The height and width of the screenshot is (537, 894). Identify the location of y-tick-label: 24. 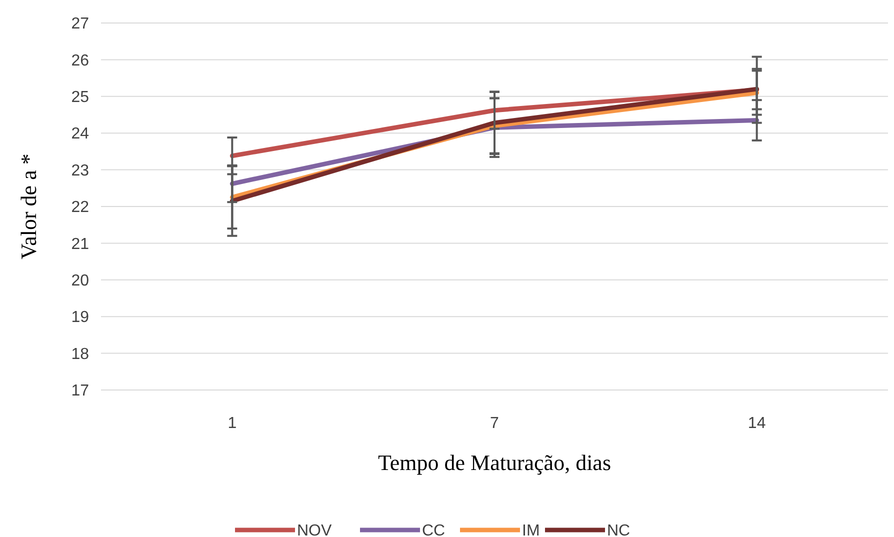
(80, 134).